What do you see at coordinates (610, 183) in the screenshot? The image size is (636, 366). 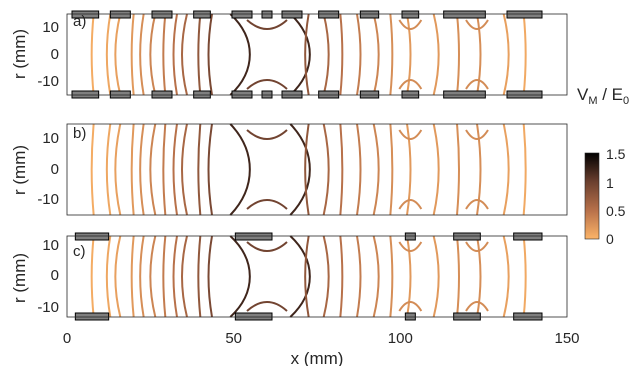 I see `colorbar-tick-1: 1` at bounding box center [610, 183].